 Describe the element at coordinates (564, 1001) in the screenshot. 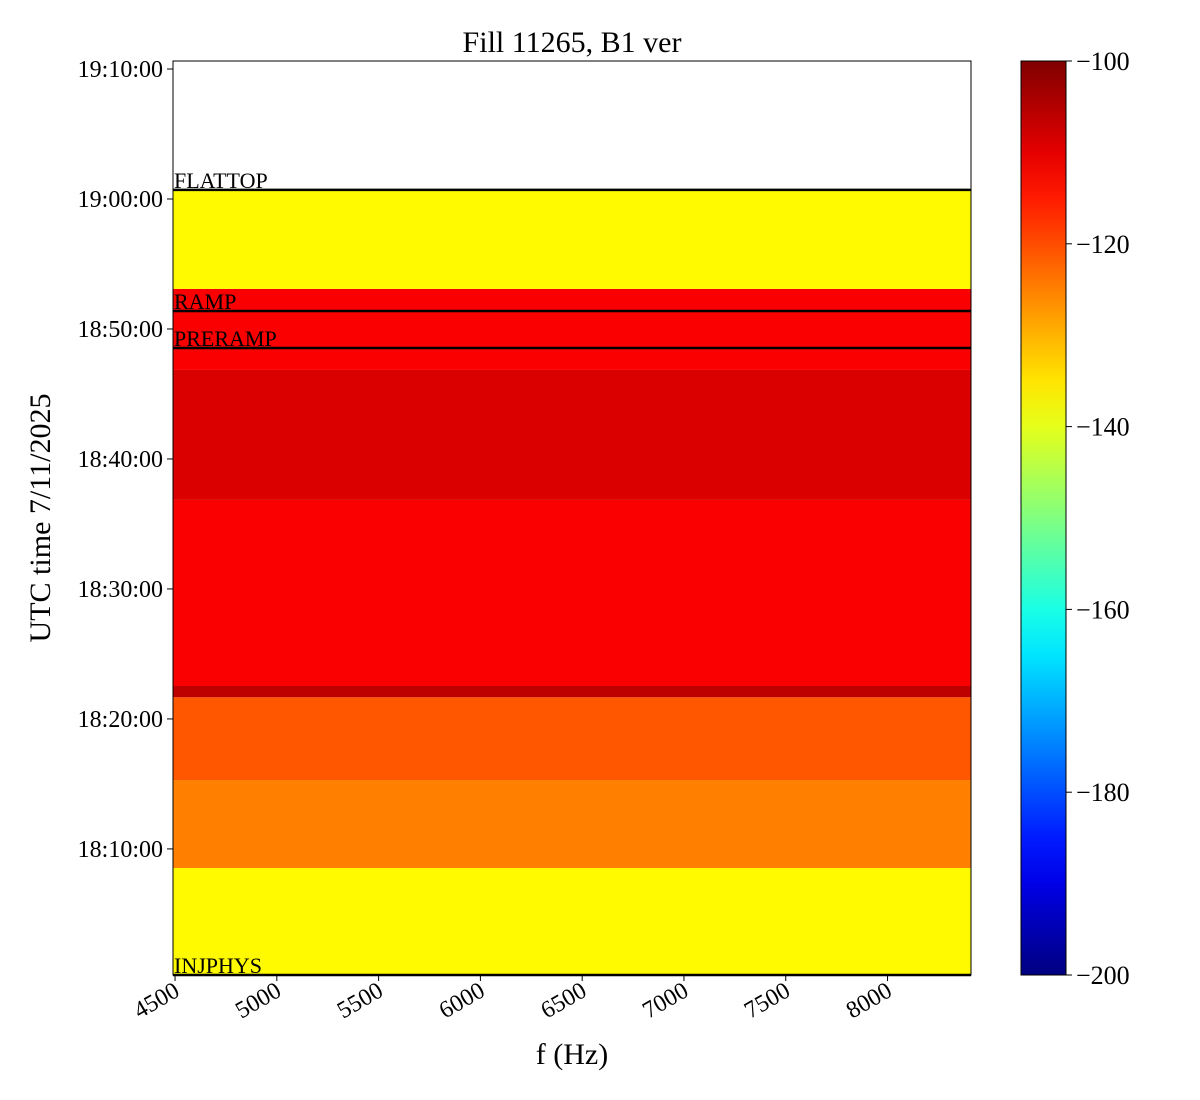

I see `x-tick-label: 6500` at that location.